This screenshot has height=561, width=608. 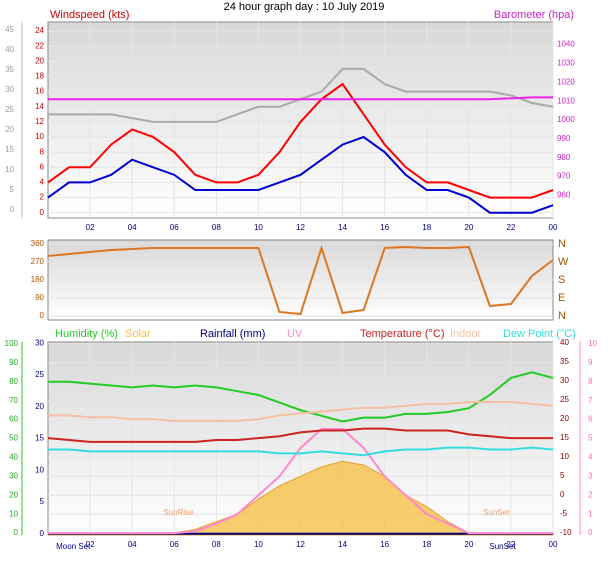 I want to click on y2-tick-label: 40, so click(x=564, y=342).